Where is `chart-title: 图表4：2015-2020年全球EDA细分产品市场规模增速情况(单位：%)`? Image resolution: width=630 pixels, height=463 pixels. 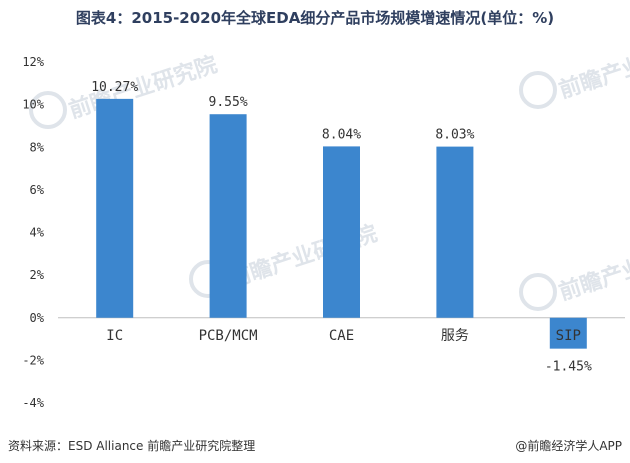
chart-title: 图表4：2015-2020年全球EDA细分产品市场规模增速情况(单位：%) is located at coordinates (315, 18).